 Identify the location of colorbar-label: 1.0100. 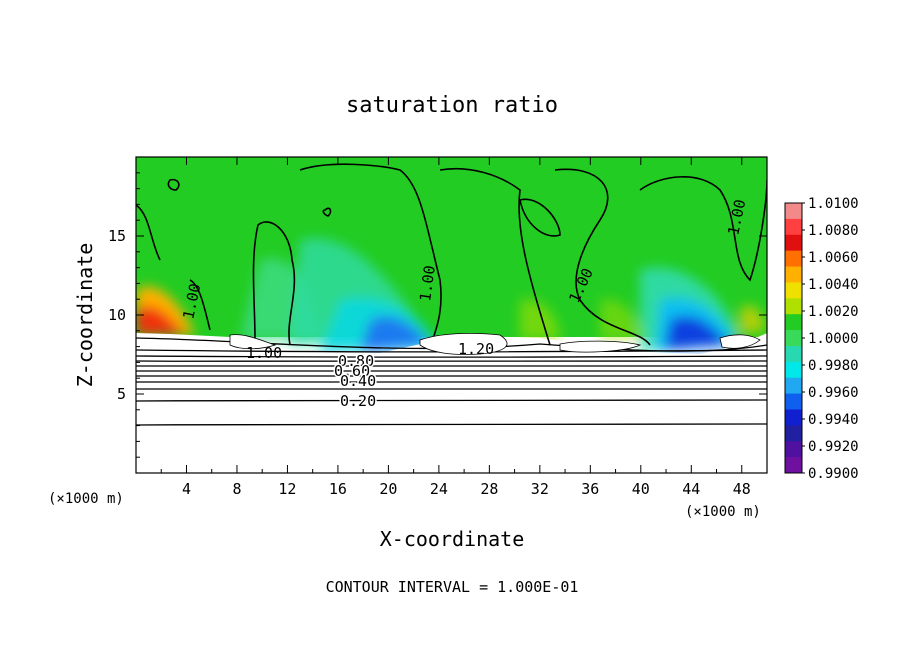
(833, 204).